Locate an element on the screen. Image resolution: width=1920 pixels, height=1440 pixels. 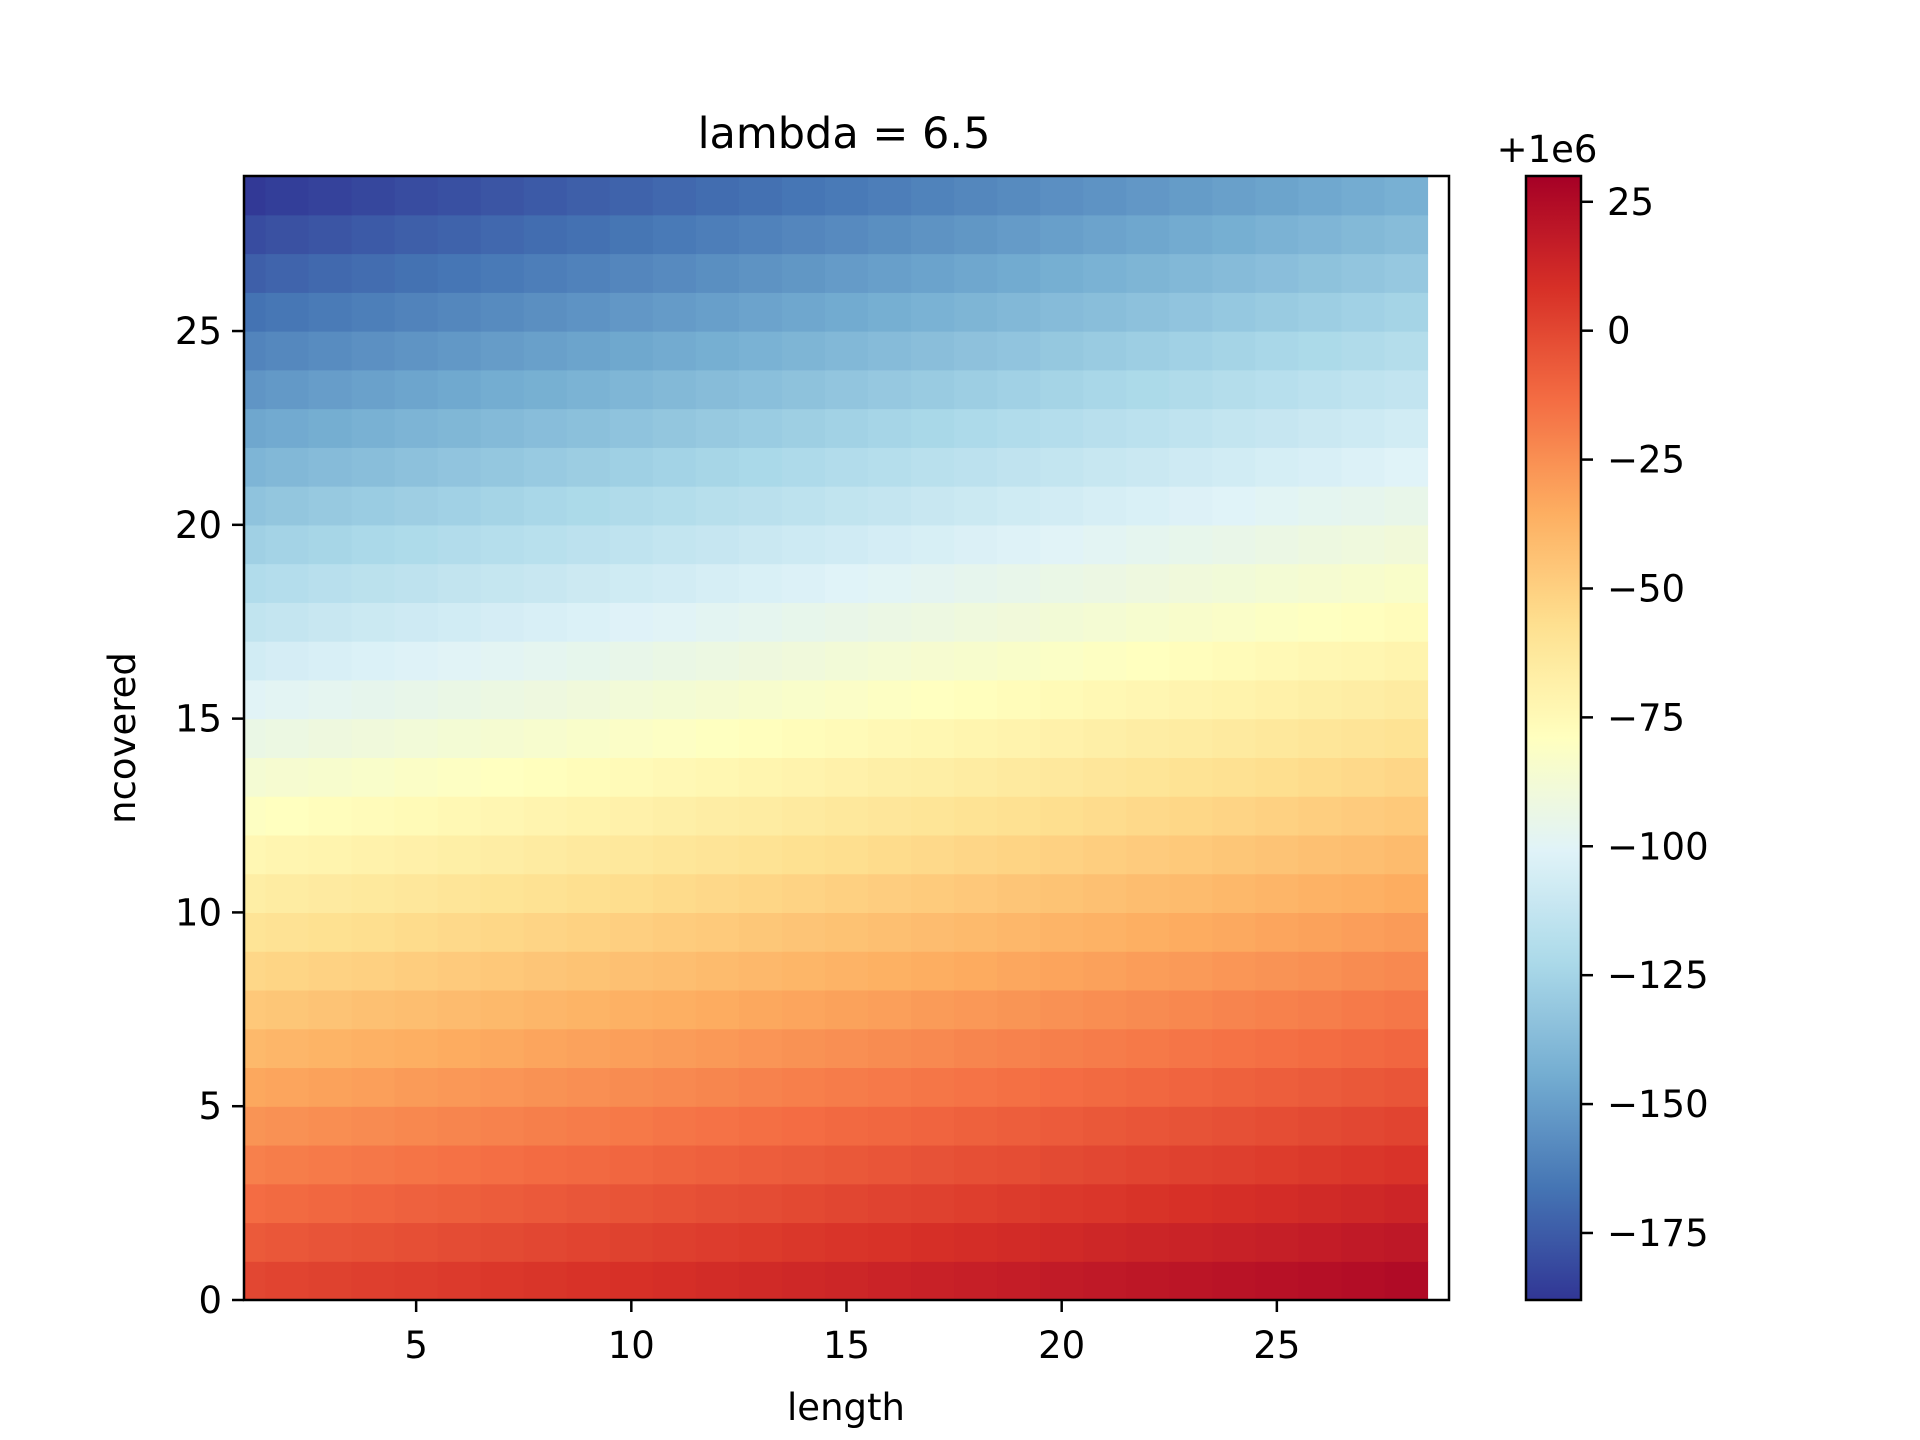
colorbar is located at coordinates (1553, 738).